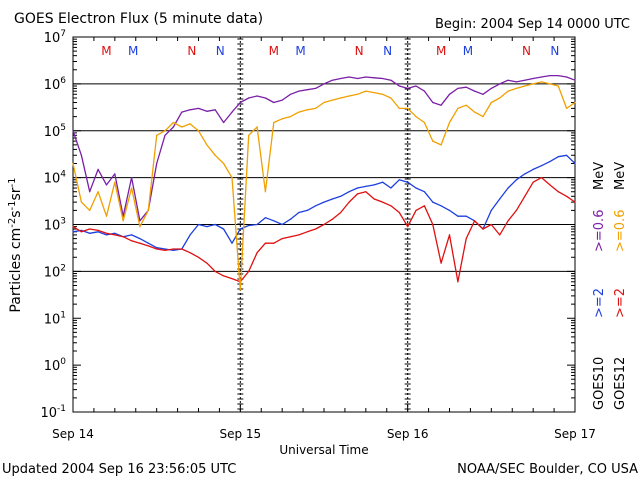  Describe the element at coordinates (547, 469) in the screenshot. I see `credit-label: NOAA/SEC Boulder, CO USA` at that location.